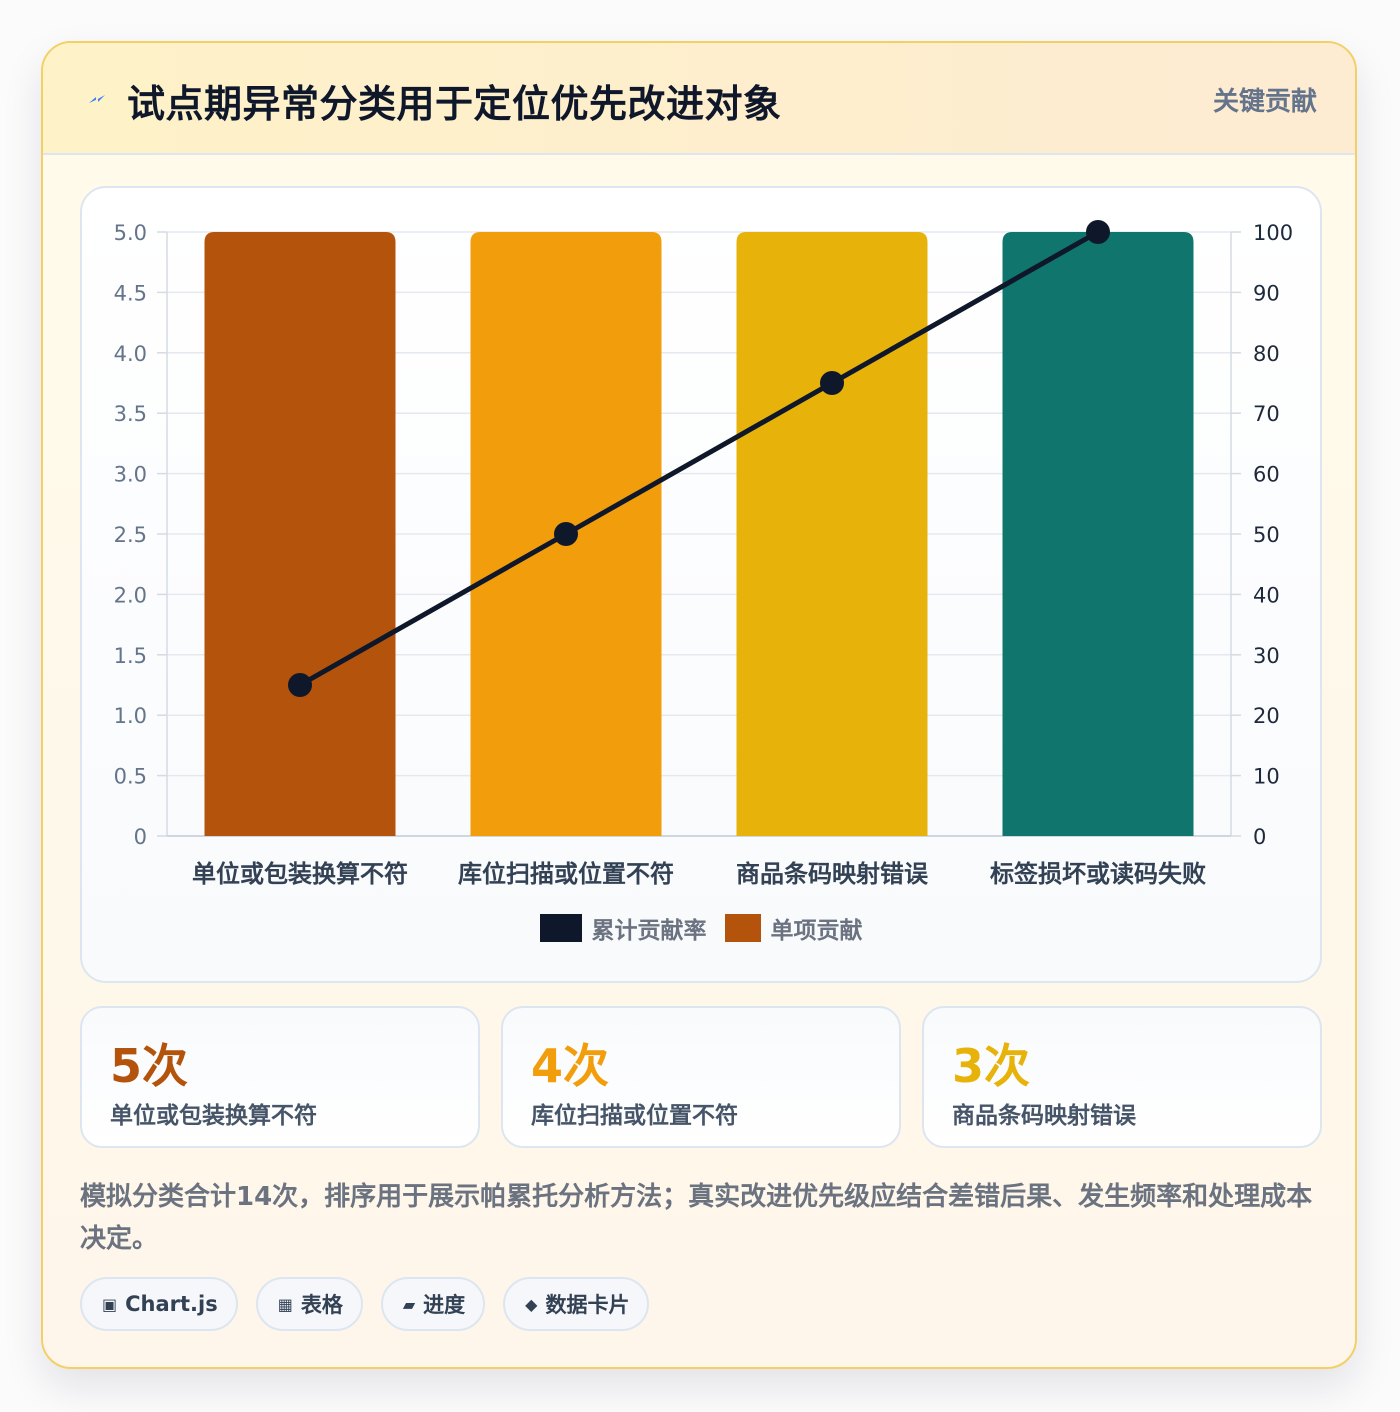  Describe the element at coordinates (300, 874) in the screenshot. I see `x-tick-label: 单位或包装换算不符` at that location.